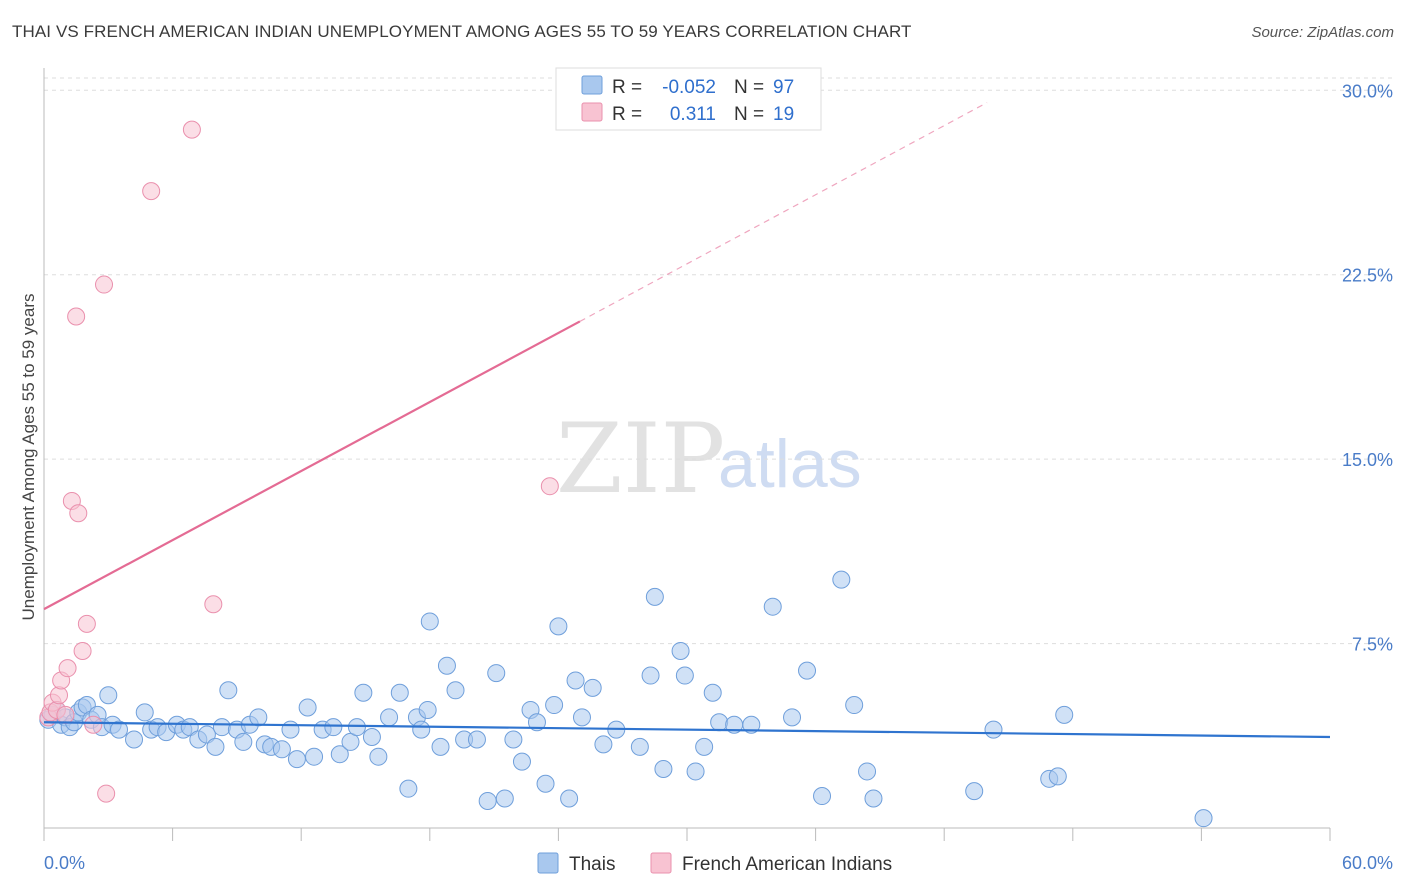 The width and height of the screenshot is (1406, 892). I want to click on legend-label-thais: Thais, so click(592, 864).